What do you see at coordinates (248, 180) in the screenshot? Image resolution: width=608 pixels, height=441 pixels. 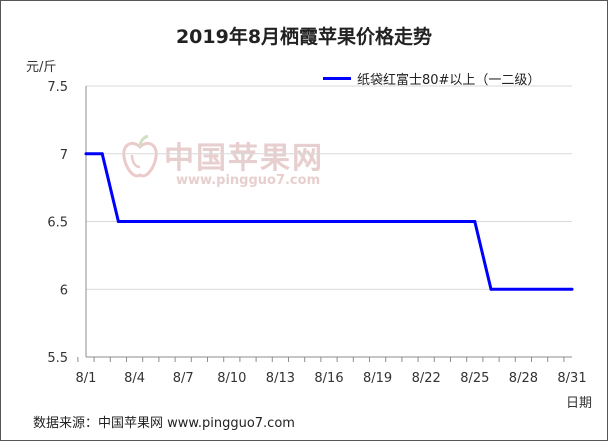 I see `watermark-url: www.pingguo7.com` at bounding box center [248, 180].